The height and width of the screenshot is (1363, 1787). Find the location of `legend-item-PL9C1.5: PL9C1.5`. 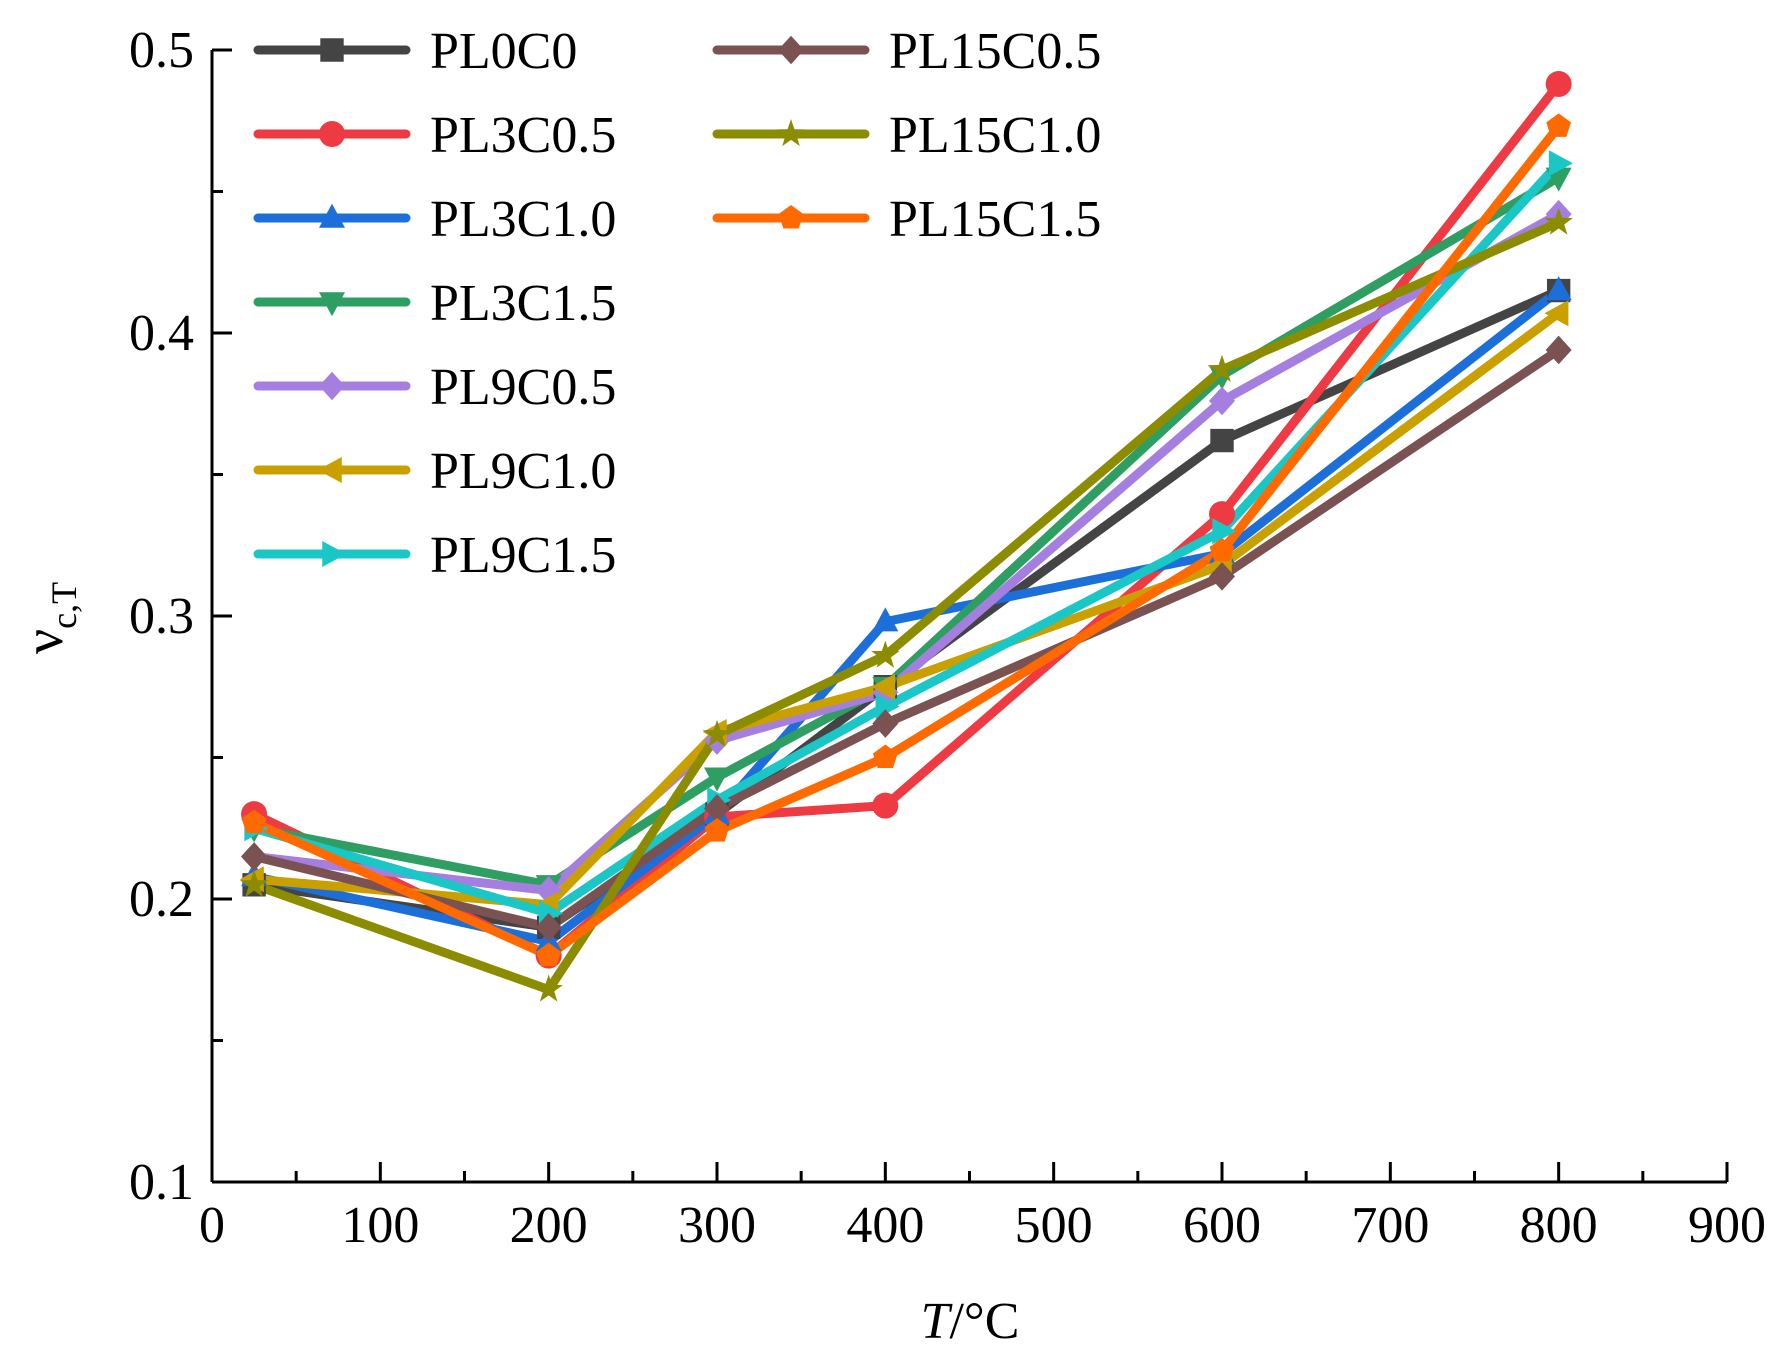

legend-item-PL9C1.5: PL9C1.5 is located at coordinates (434, 555).